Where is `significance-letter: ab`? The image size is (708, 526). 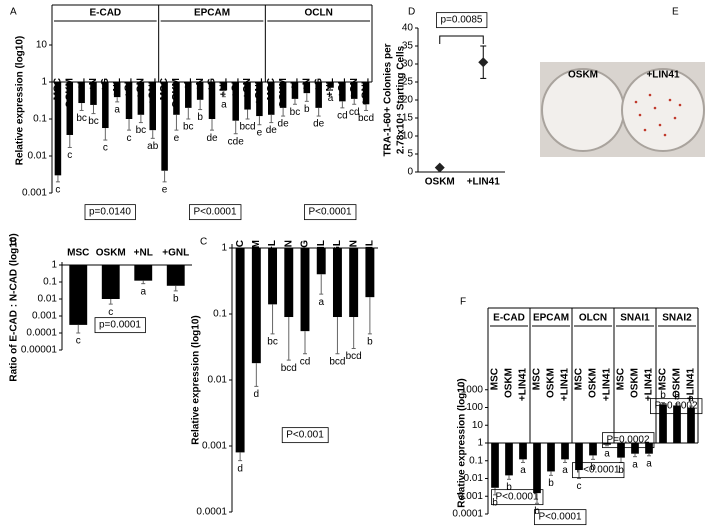
significance-letter: ab is located at coordinates (153, 146).